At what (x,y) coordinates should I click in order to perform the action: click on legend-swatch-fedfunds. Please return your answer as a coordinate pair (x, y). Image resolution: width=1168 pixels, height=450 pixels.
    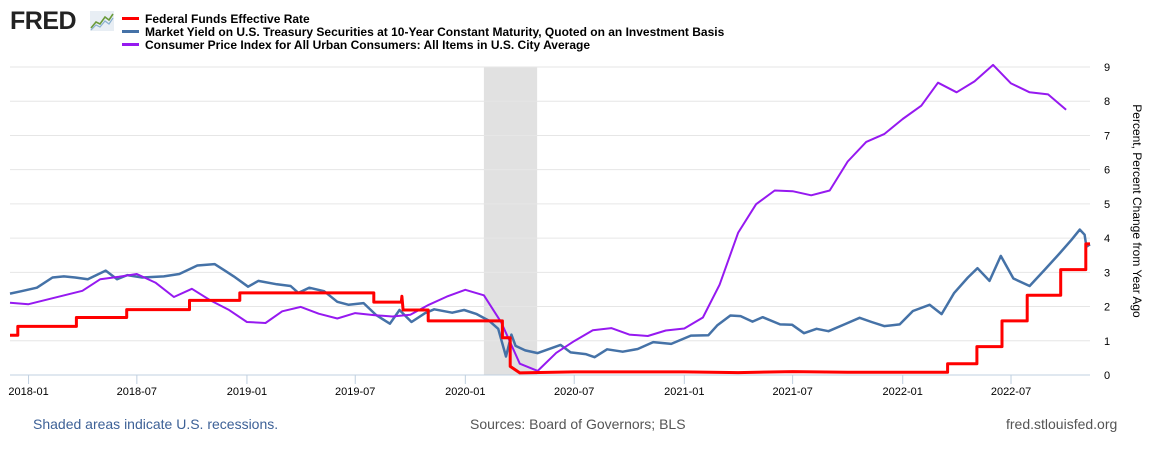
    Looking at the image, I should click on (130, 18).